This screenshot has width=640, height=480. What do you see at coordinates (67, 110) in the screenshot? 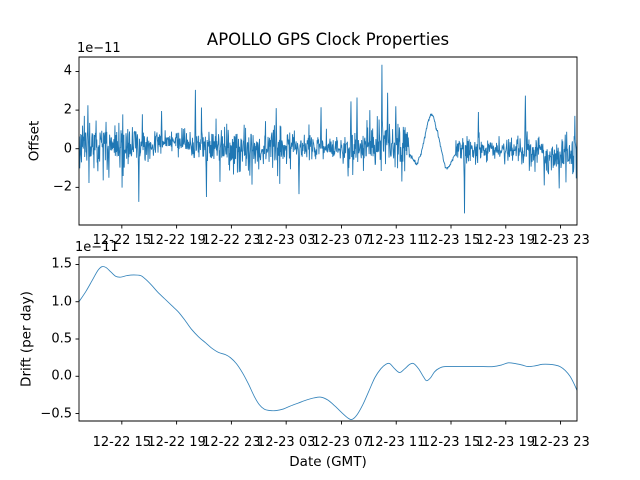
I see `y-tick-label: 2` at bounding box center [67, 110].